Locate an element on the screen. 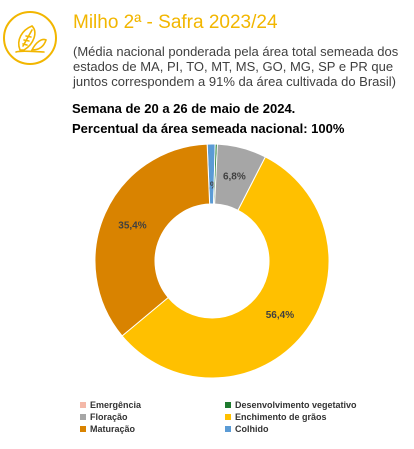 The image size is (414, 449). legend-item: Enchimento de grãos is located at coordinates (302, 416).